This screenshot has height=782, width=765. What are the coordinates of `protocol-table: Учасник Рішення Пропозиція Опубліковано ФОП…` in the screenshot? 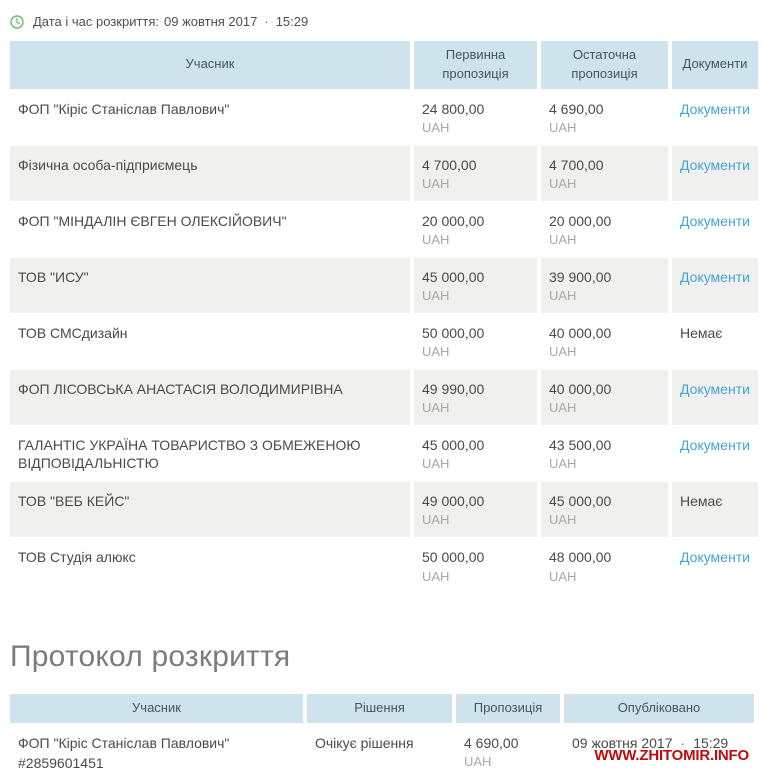 It's located at (382, 737).